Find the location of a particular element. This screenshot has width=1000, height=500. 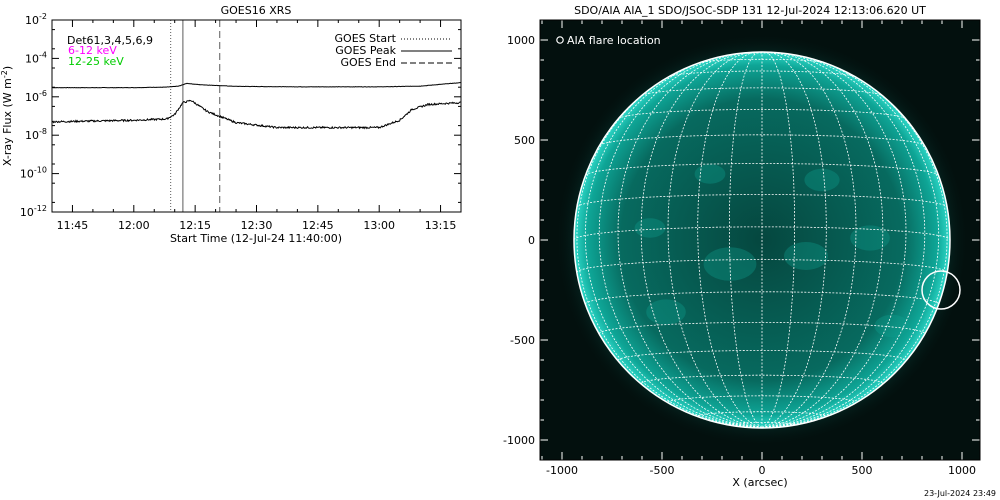

goes-x-tick-label: 13:00 is located at coordinates (379, 225).